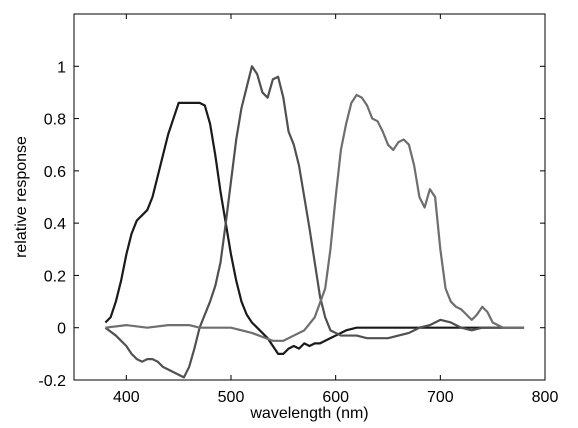 The image size is (578, 428). What do you see at coordinates (55, 224) in the screenshot?
I see `y-tick-label: 0.4` at bounding box center [55, 224].